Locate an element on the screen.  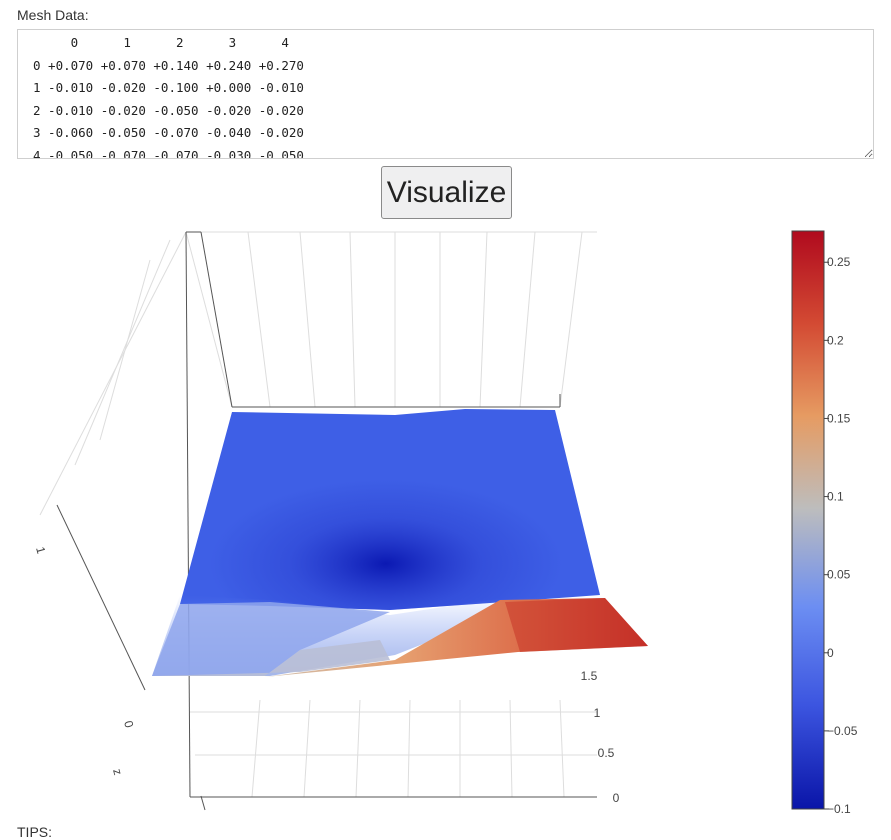
z-tick-label: 1.5 is located at coordinates (589, 676).